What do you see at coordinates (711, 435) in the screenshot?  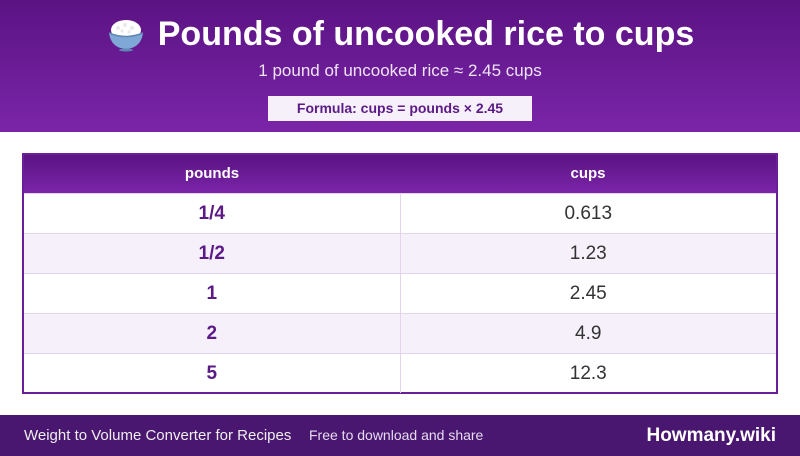 I see `brand-link: Howmany.wiki` at bounding box center [711, 435].